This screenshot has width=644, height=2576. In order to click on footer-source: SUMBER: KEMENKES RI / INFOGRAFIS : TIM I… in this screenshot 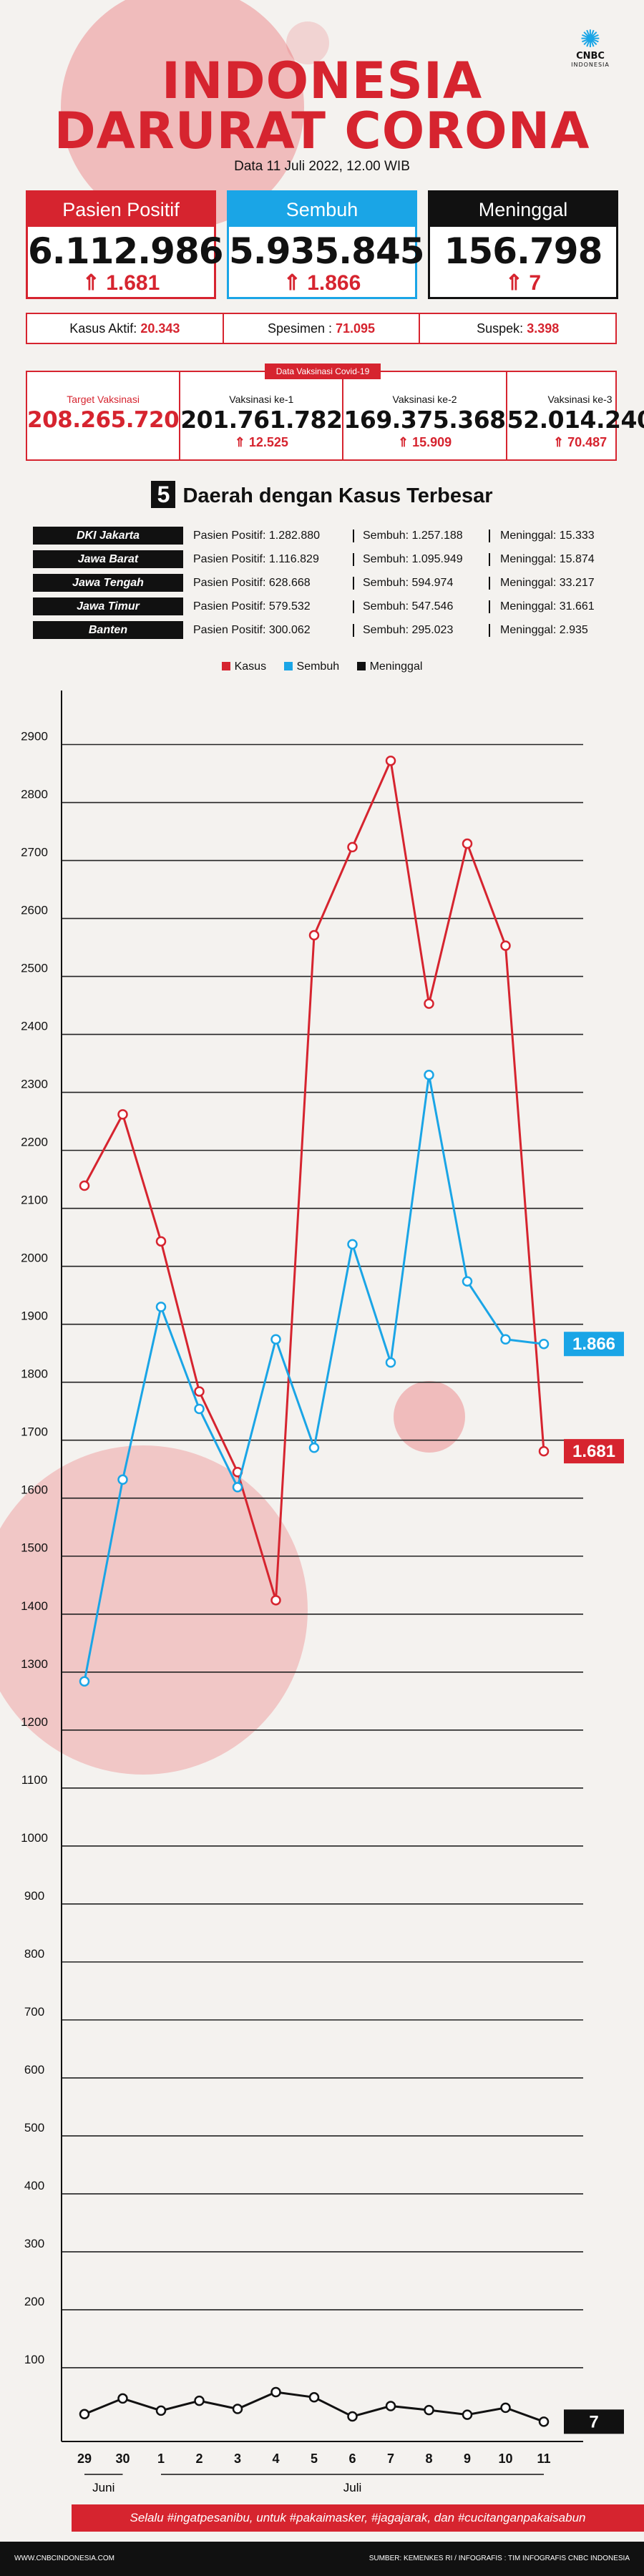, I will do `click(499, 2558)`.